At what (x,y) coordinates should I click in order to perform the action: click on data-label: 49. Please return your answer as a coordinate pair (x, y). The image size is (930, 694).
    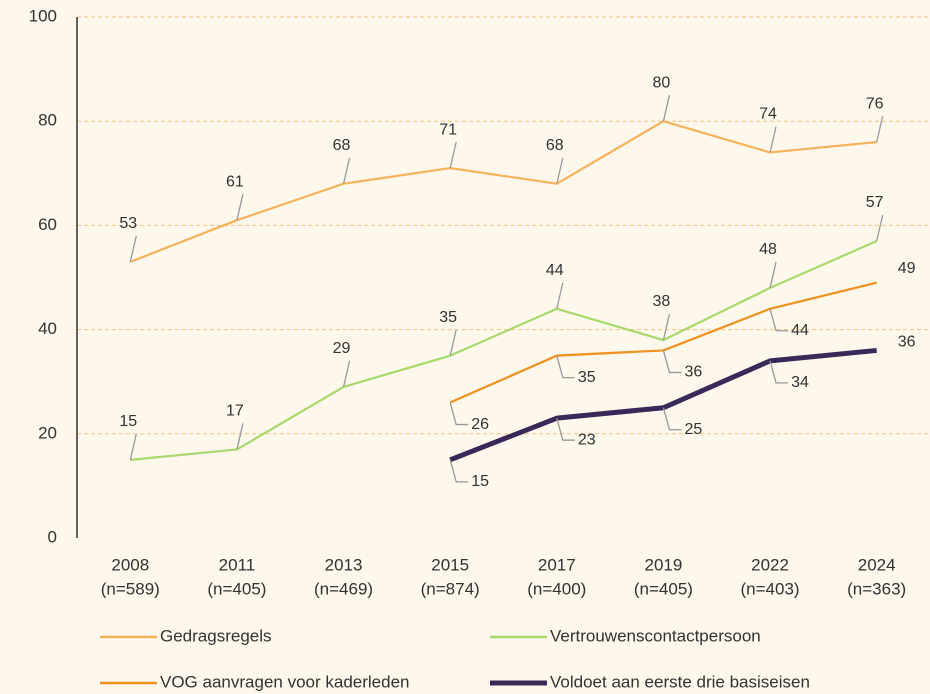
    Looking at the image, I should click on (907, 268).